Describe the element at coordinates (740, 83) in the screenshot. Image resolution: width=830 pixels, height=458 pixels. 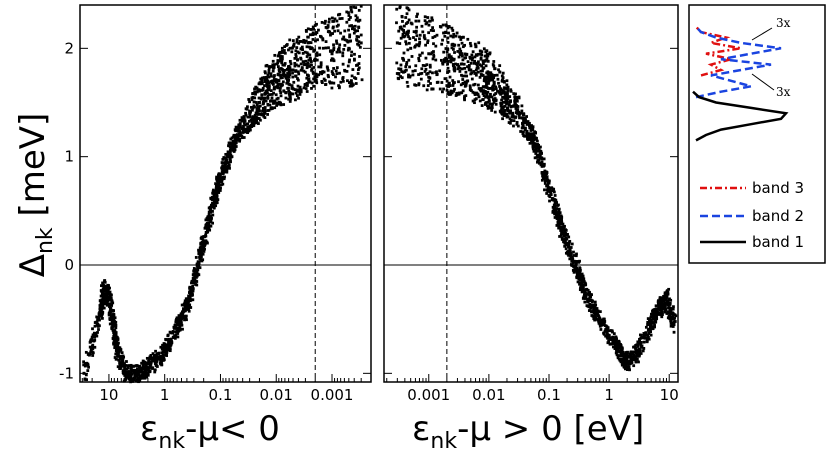
I see `side-band-curves` at that location.